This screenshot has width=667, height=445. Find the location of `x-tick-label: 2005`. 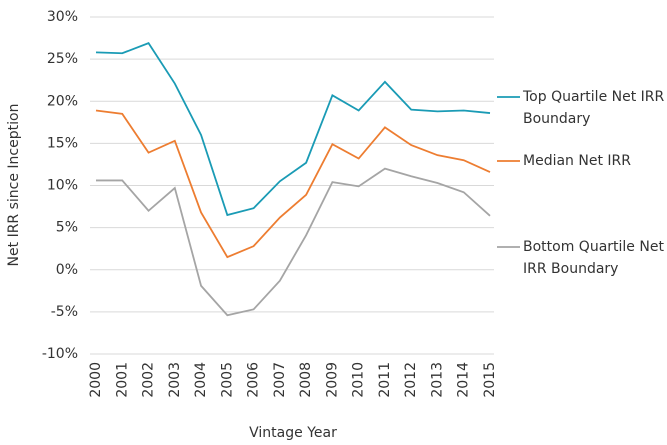

x-tick-label: 2005 is located at coordinates (227, 380).